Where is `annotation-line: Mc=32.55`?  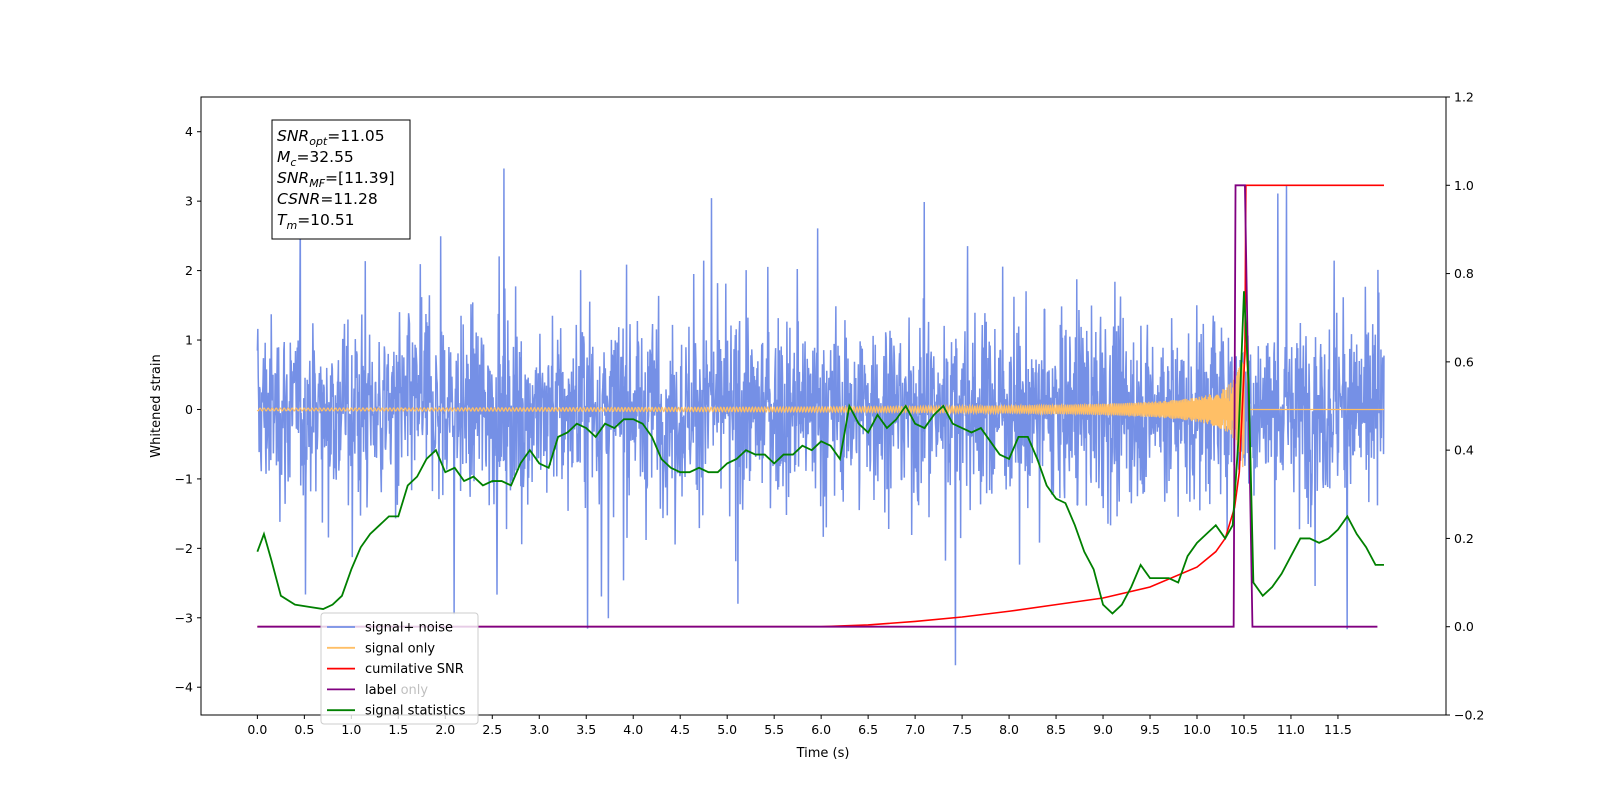 annotation-line: Mc=32.55 is located at coordinates (315, 158).